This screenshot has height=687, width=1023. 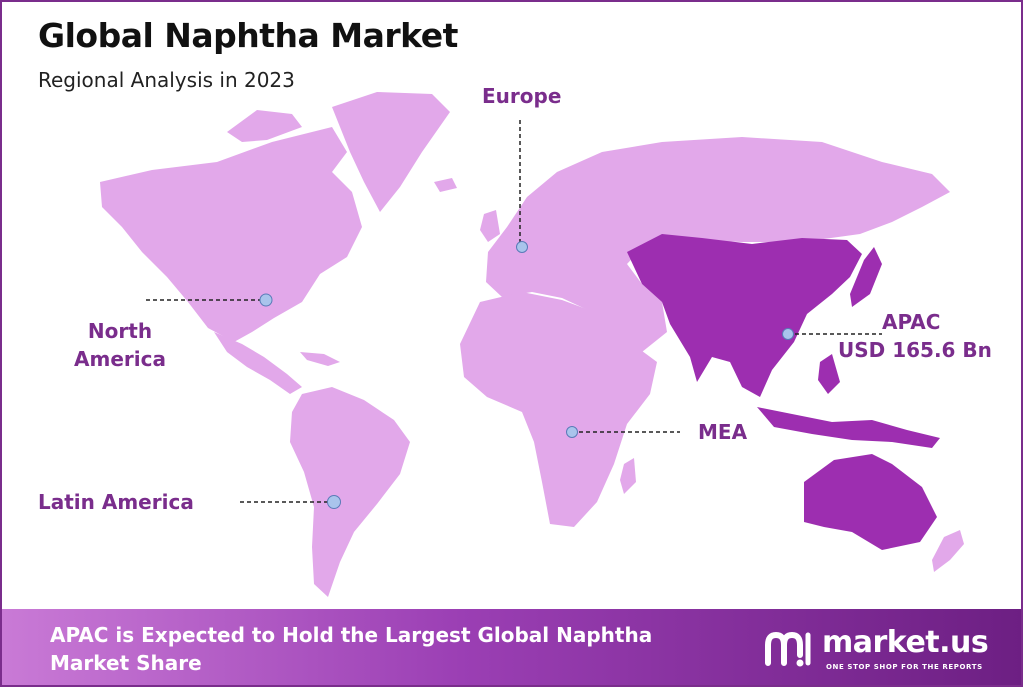 What do you see at coordinates (904, 667) in the screenshot?
I see `brand-tagline: ONE STOP SHOP FOR THE REPORTS` at bounding box center [904, 667].